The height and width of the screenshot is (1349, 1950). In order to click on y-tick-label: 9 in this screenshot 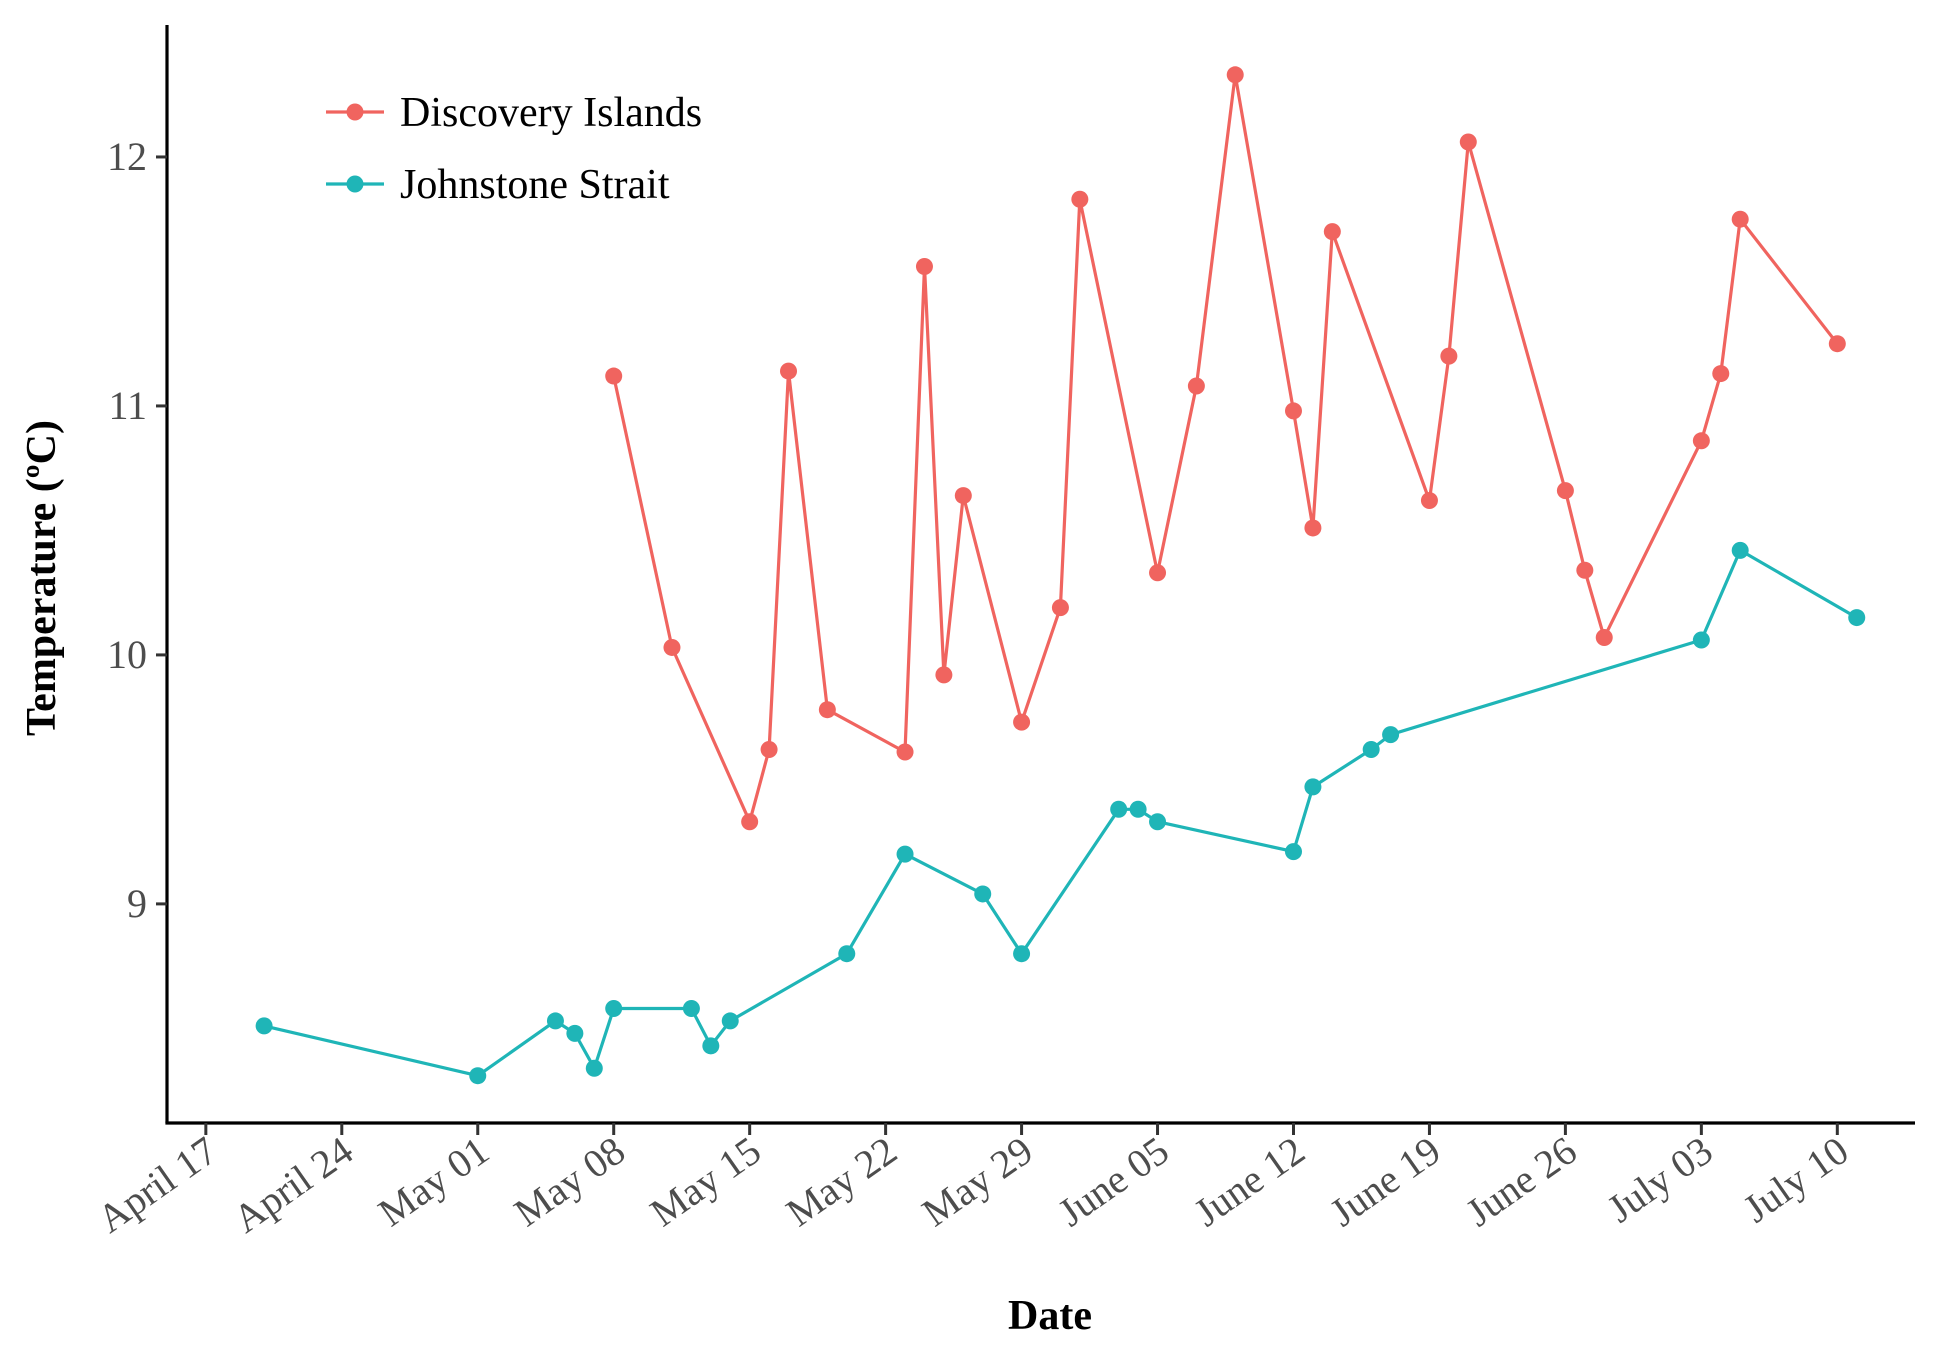, I will do `click(137, 903)`.